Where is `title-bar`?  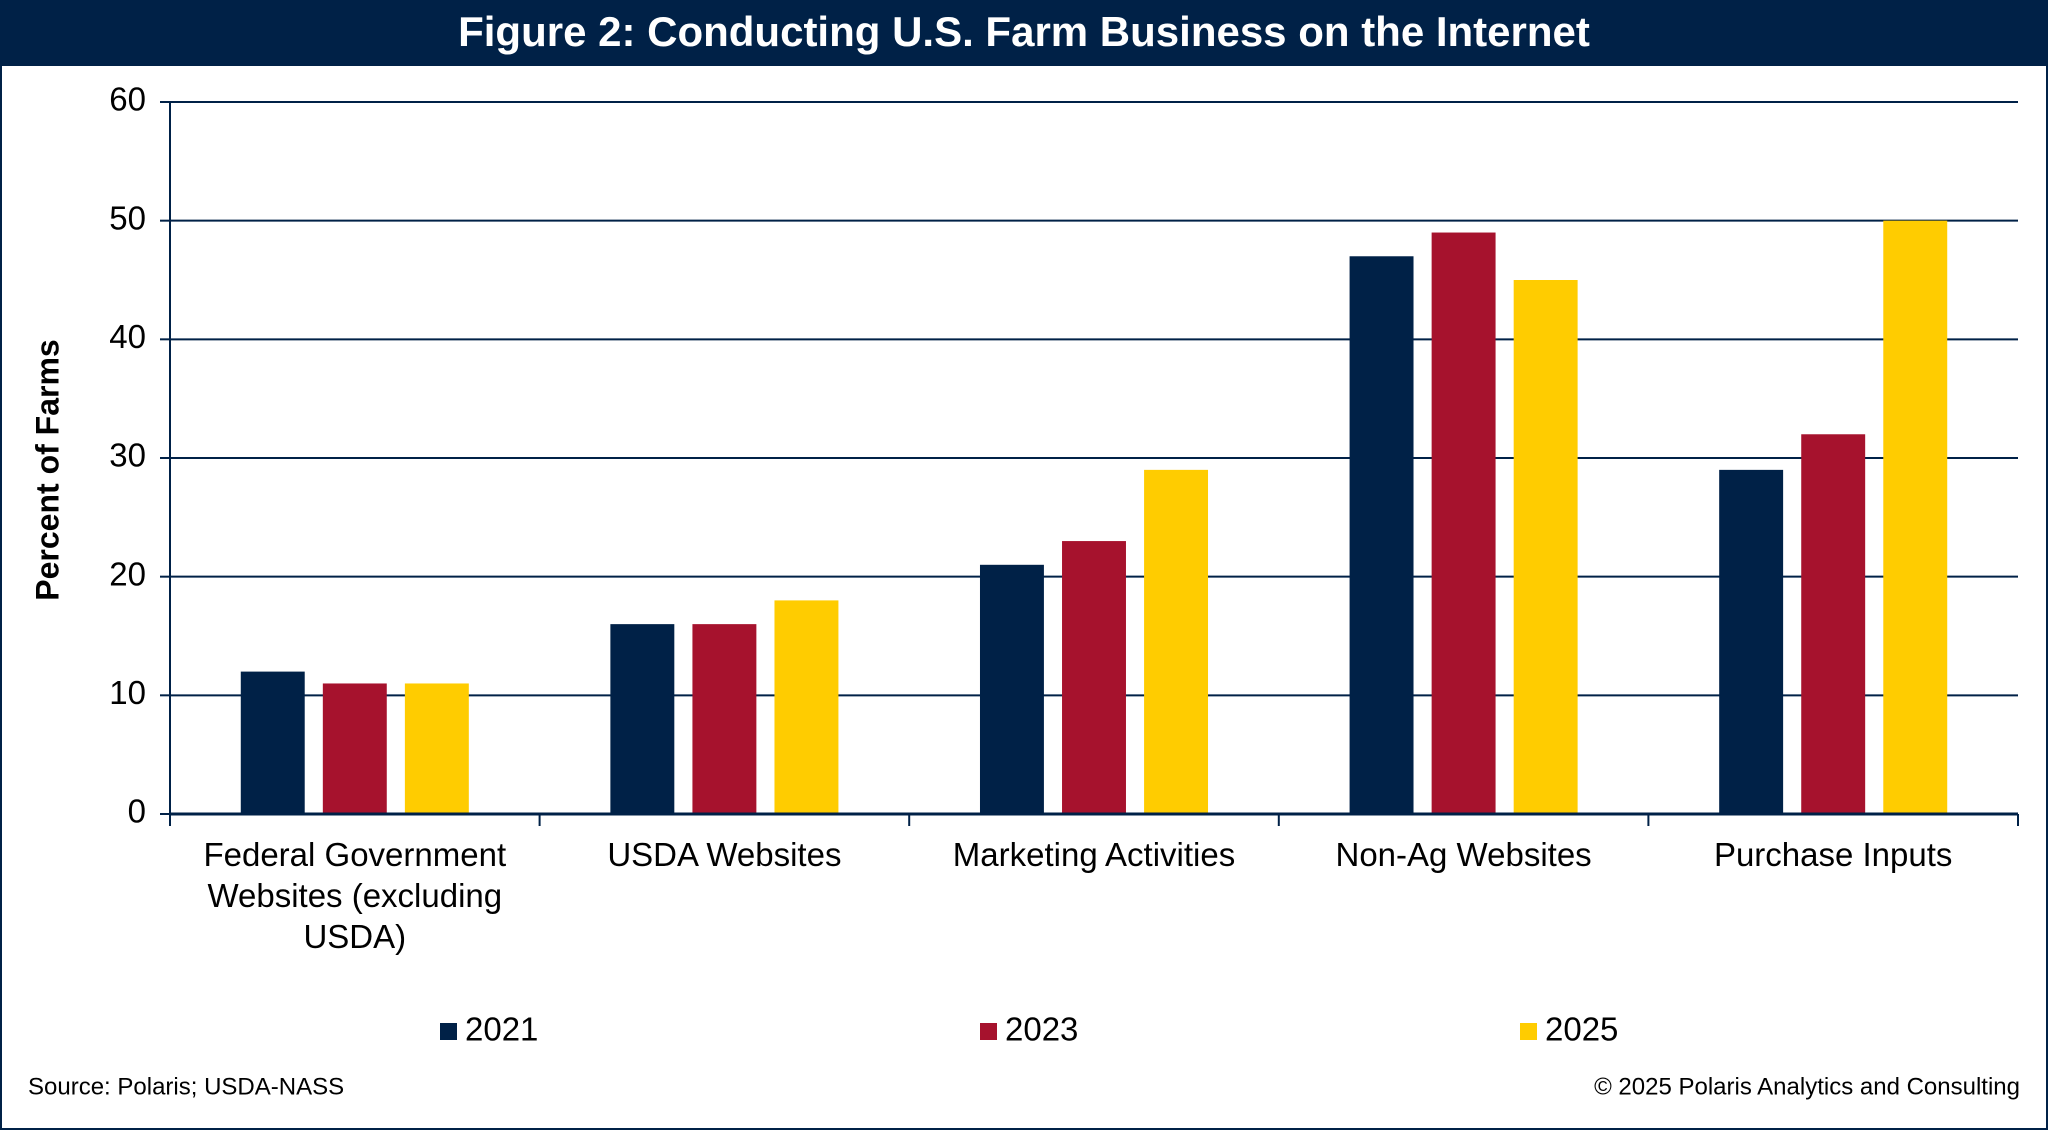
title-bar is located at coordinates (1024, 33).